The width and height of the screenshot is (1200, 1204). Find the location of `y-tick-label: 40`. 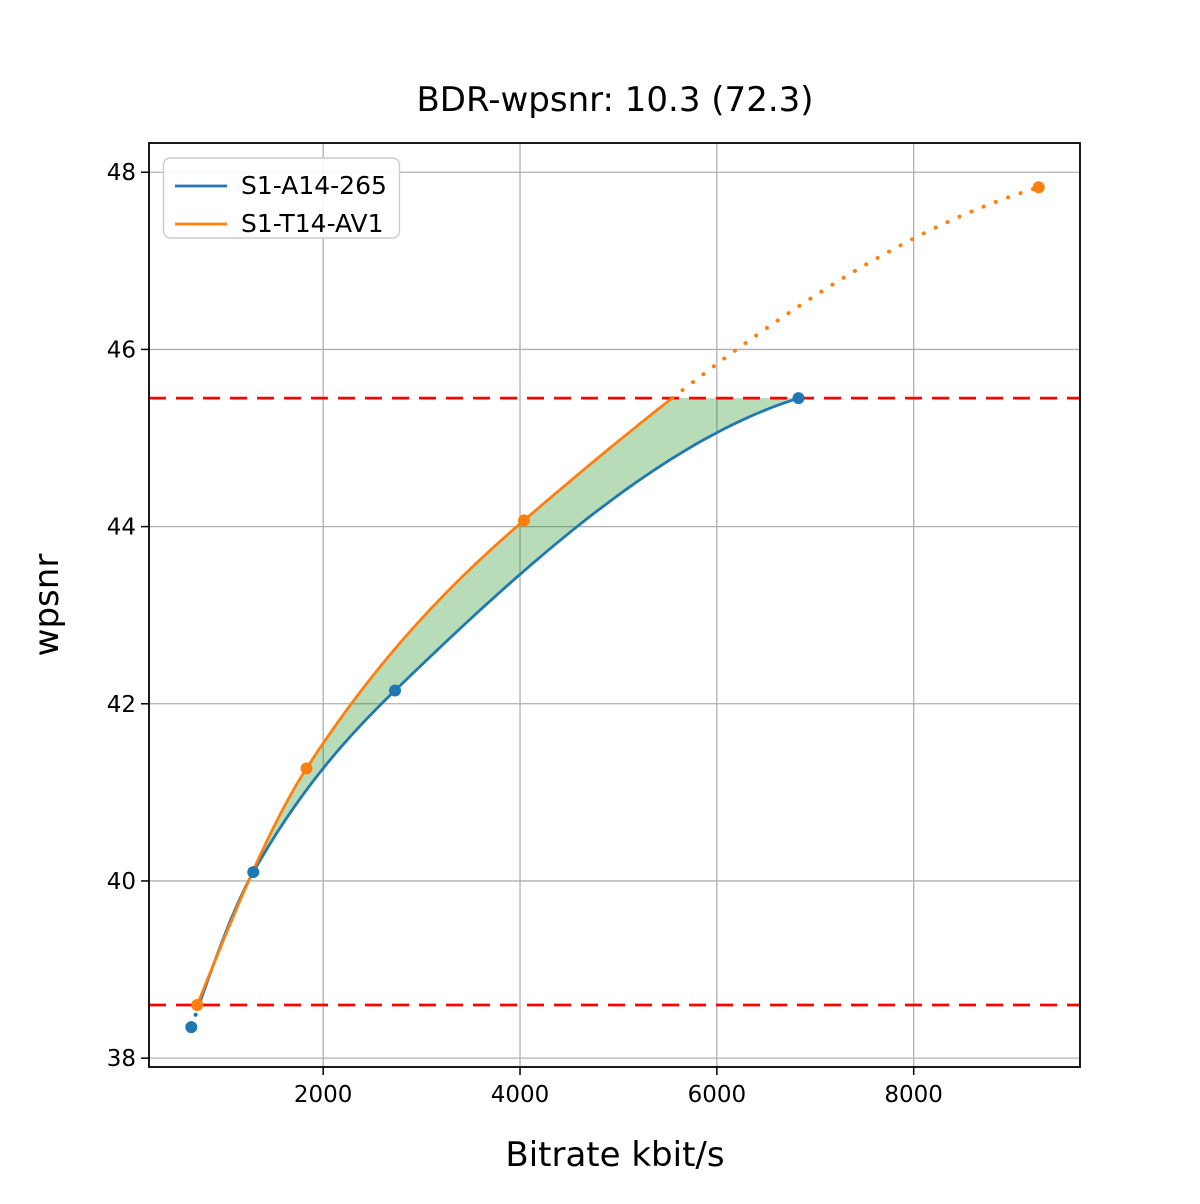

y-tick-label: 40 is located at coordinates (121, 882).